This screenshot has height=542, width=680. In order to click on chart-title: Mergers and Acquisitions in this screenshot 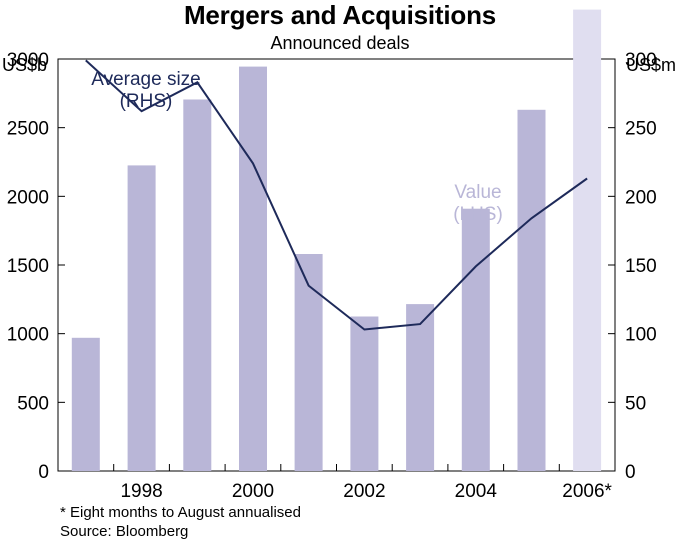, I will do `click(340, 15)`.